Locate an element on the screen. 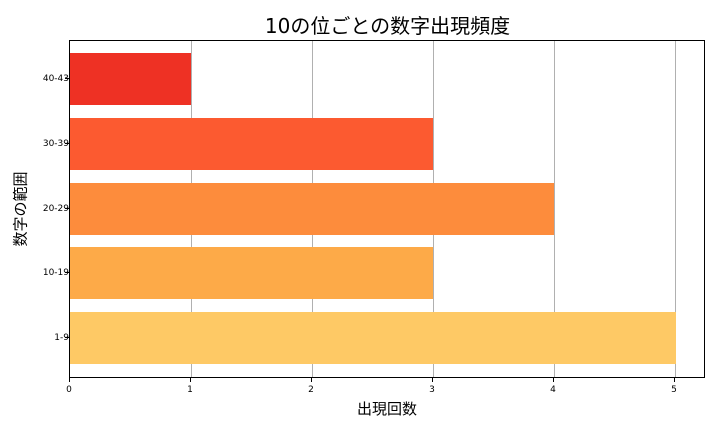 This screenshot has width=720, height=432. x-axis-label: 出現回数 is located at coordinates (386, 409).